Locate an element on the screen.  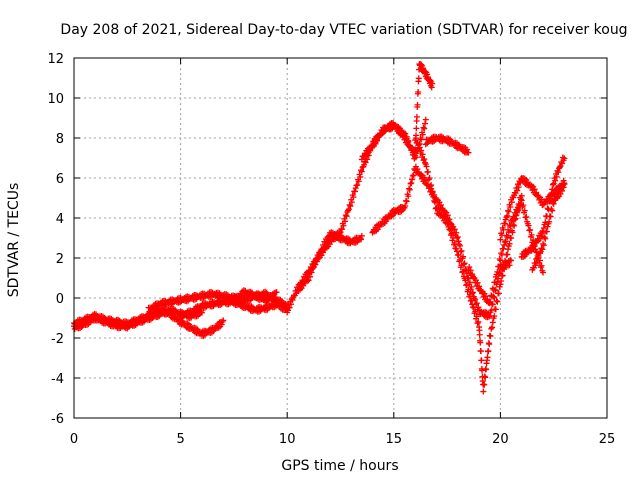
x-tick-label: 5 is located at coordinates (180, 439).